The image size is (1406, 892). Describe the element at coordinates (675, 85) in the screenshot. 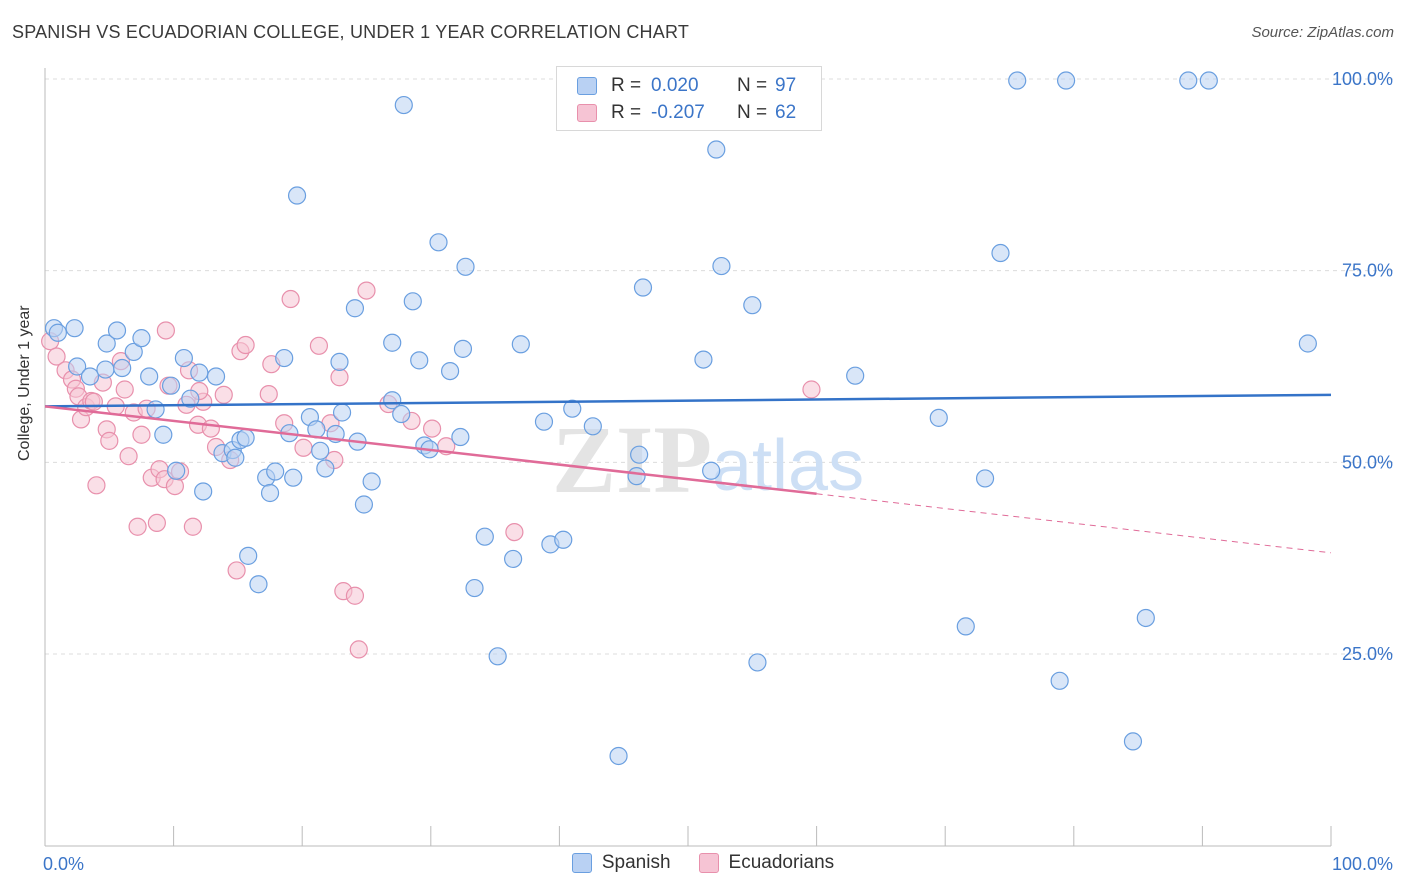

I see `r-value: 0.020` at that location.